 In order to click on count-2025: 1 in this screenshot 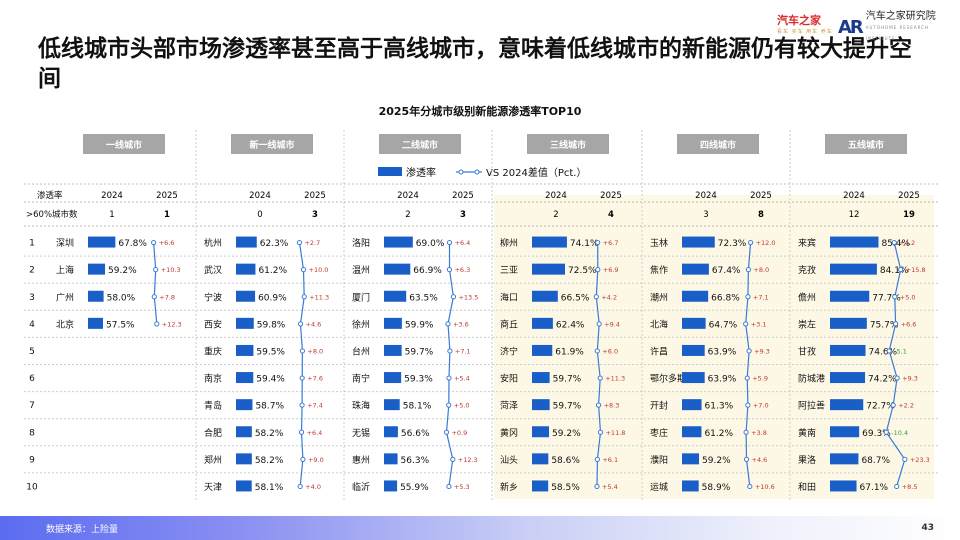, I will do `click(167, 215)`.